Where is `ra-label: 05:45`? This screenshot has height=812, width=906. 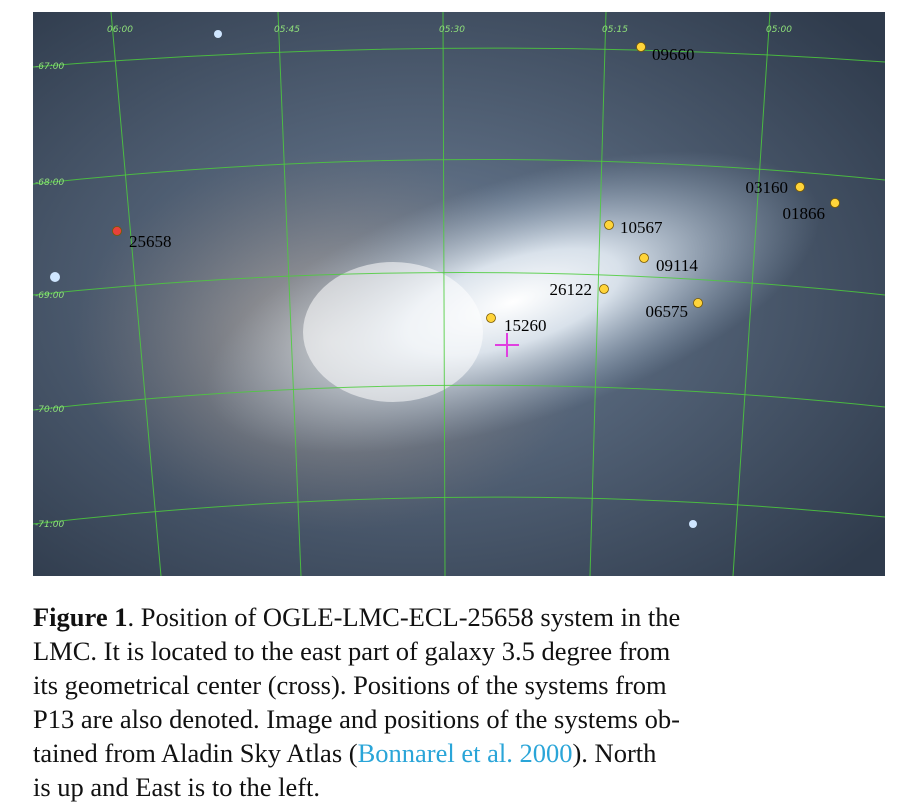
ra-label: 05:45 is located at coordinates (287, 30).